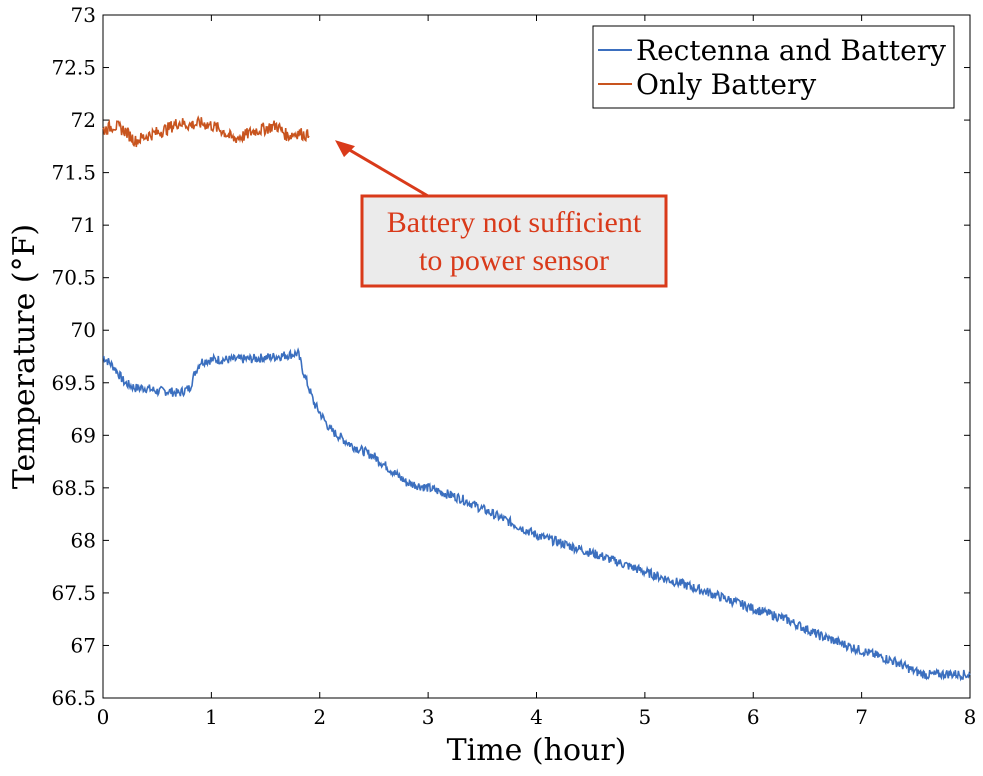 The width and height of the screenshot is (983, 776). I want to click on x-tick-label: 0, so click(103, 717).